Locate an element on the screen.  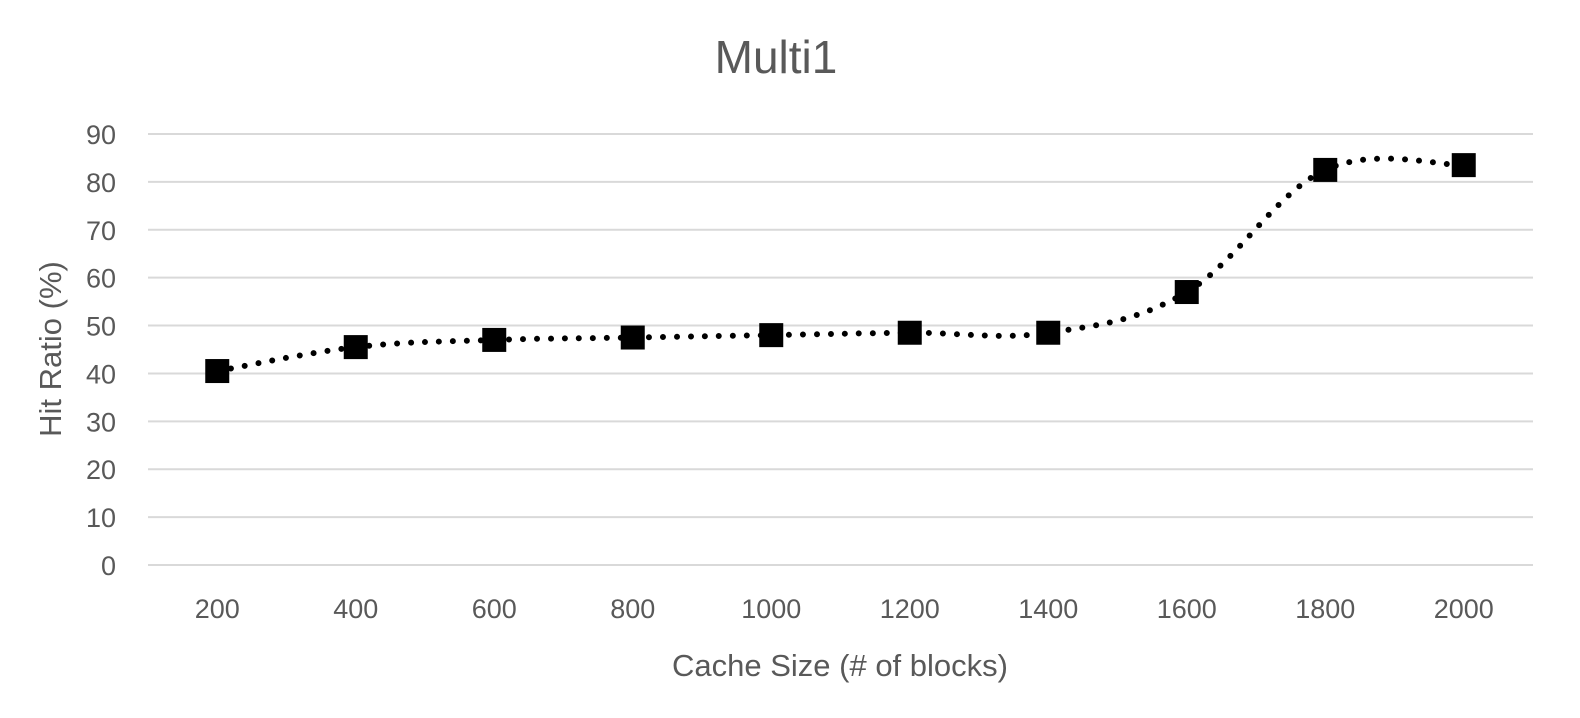
x-tick-label: 1200 is located at coordinates (910, 609).